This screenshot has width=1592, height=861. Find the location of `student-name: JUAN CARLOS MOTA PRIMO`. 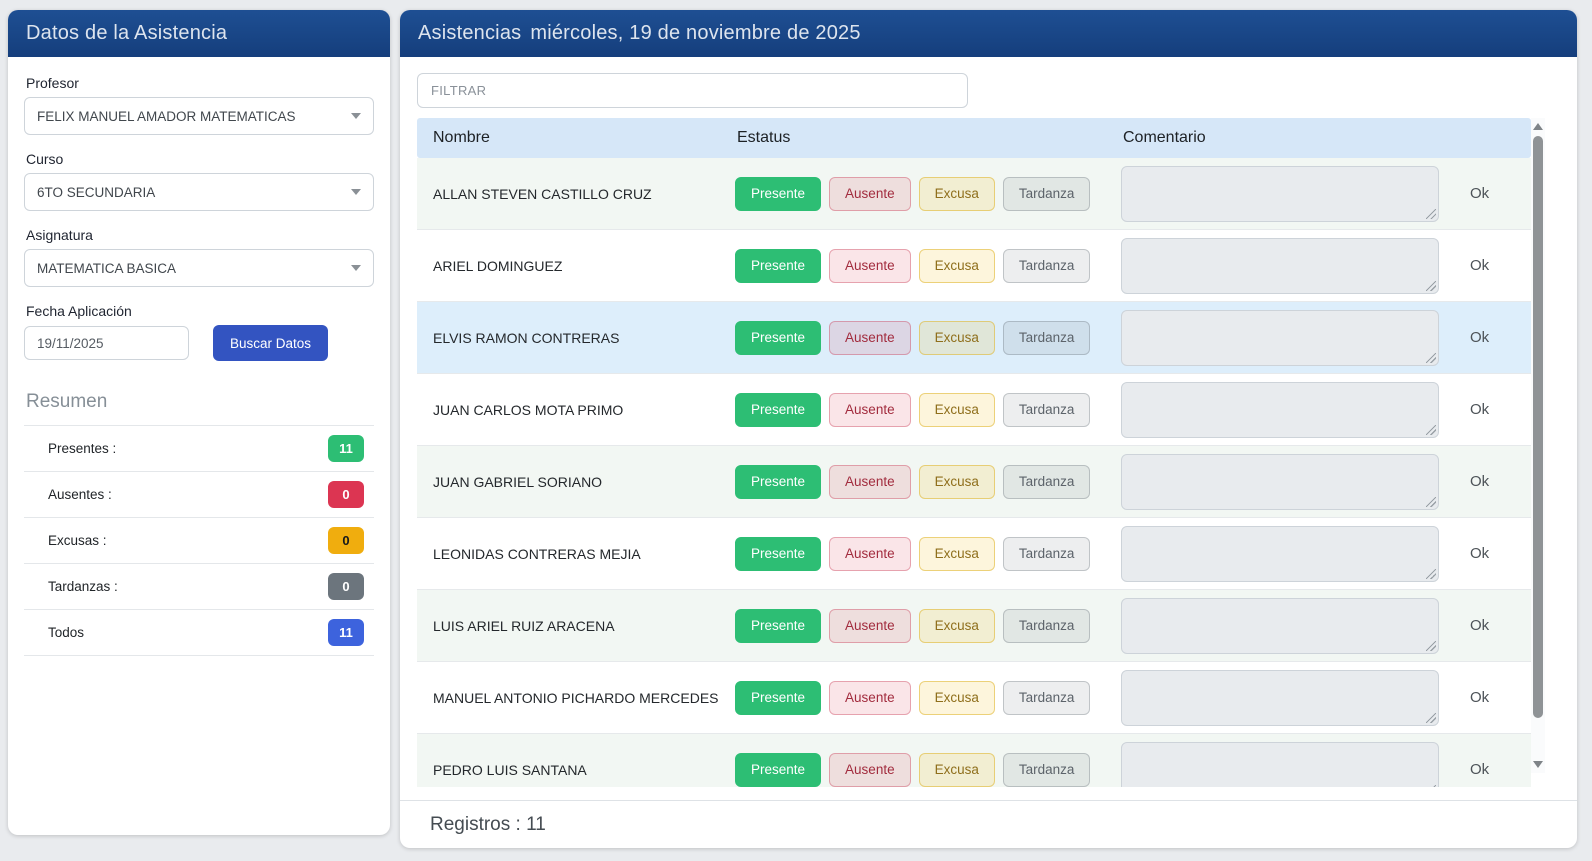

student-name: JUAN CARLOS MOTA PRIMO is located at coordinates (528, 409).